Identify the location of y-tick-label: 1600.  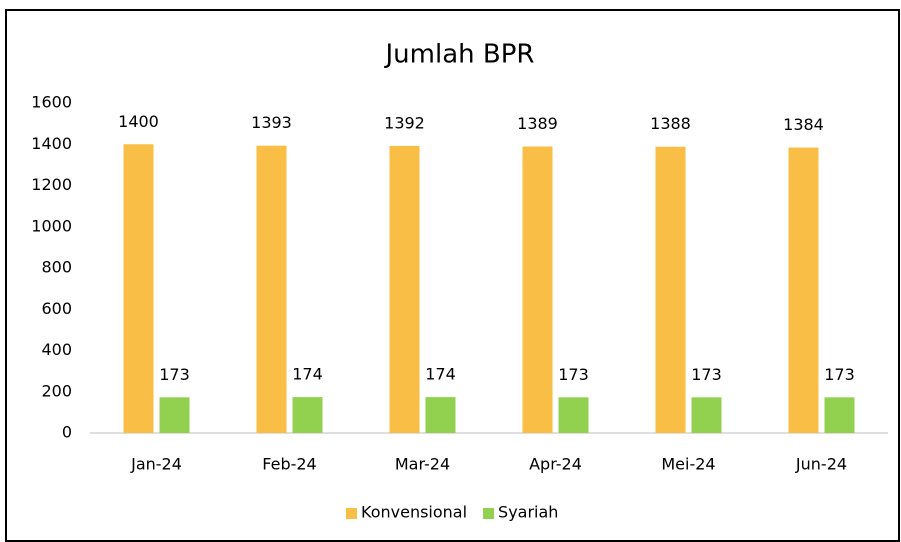
(51, 102).